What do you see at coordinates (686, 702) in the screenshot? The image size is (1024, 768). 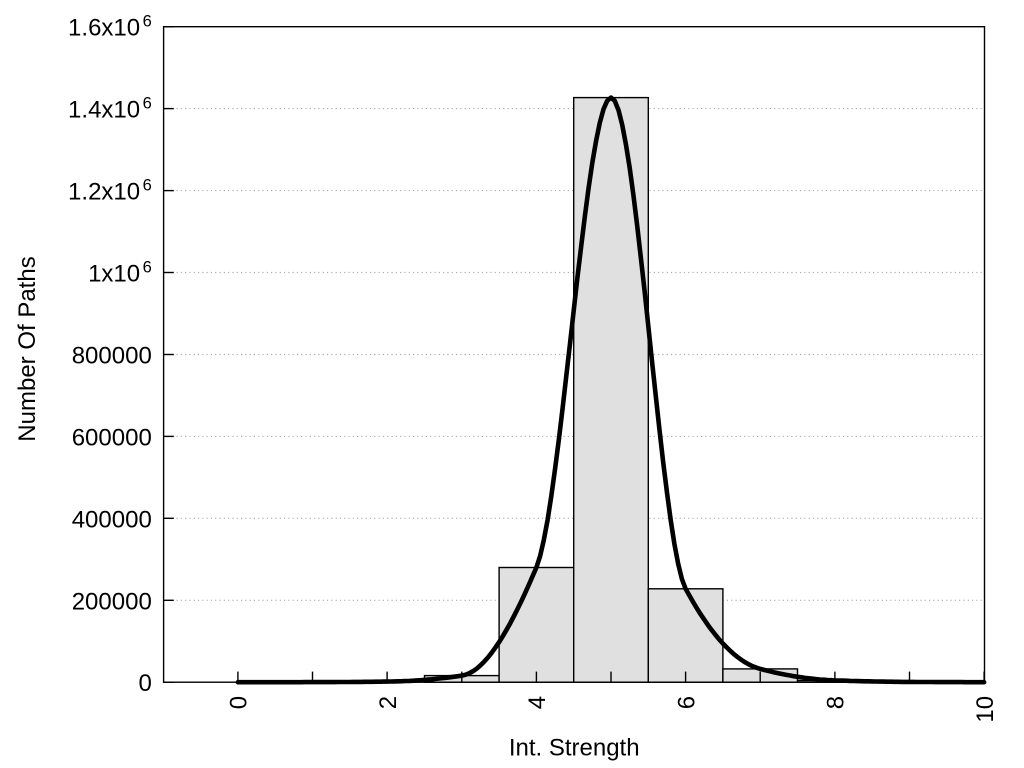 I see `svg-text: 6` at bounding box center [686, 702].